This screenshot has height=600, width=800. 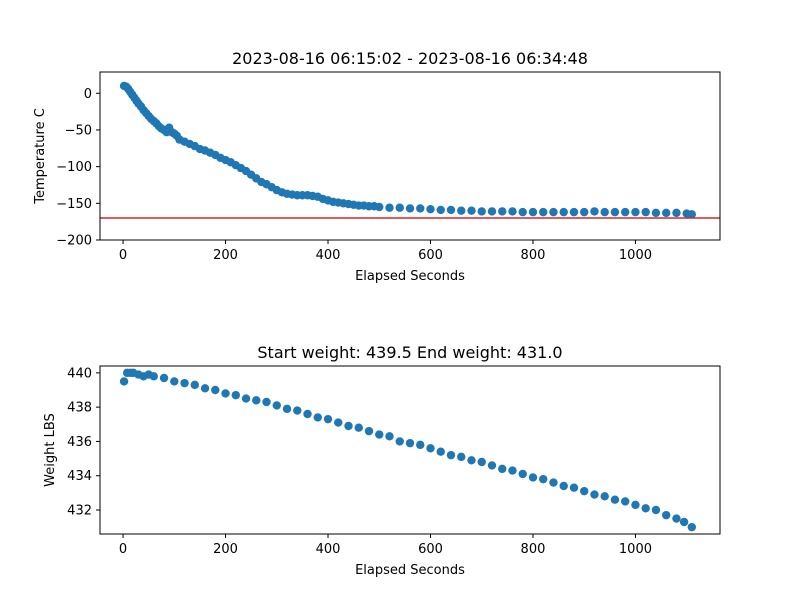 I want to click on temperature-y-tick-label: 0, so click(x=88, y=94).